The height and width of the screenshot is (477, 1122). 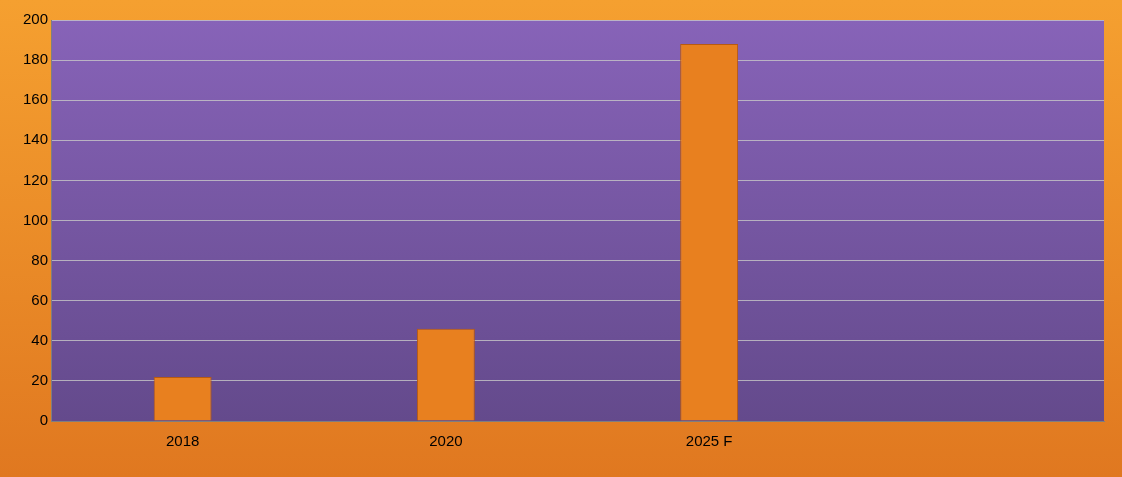 I want to click on x-tick-label: 2018, so click(x=182, y=441).